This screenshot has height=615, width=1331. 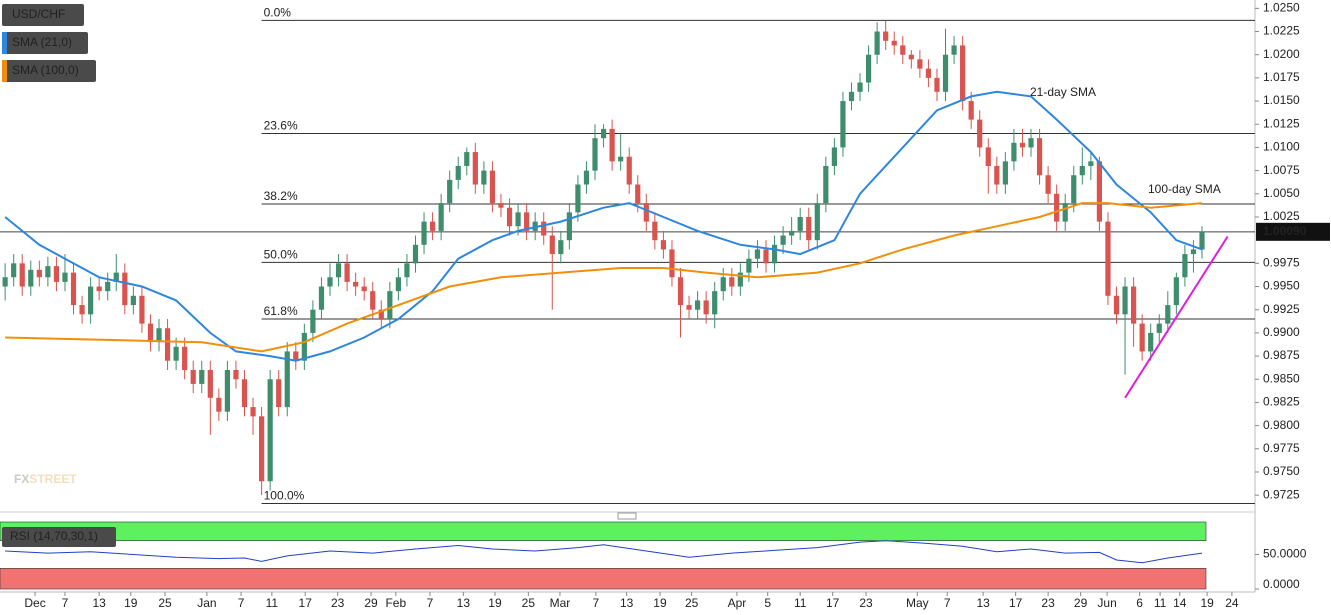 I want to click on fib-label: 23.6%, so click(x=281, y=126).